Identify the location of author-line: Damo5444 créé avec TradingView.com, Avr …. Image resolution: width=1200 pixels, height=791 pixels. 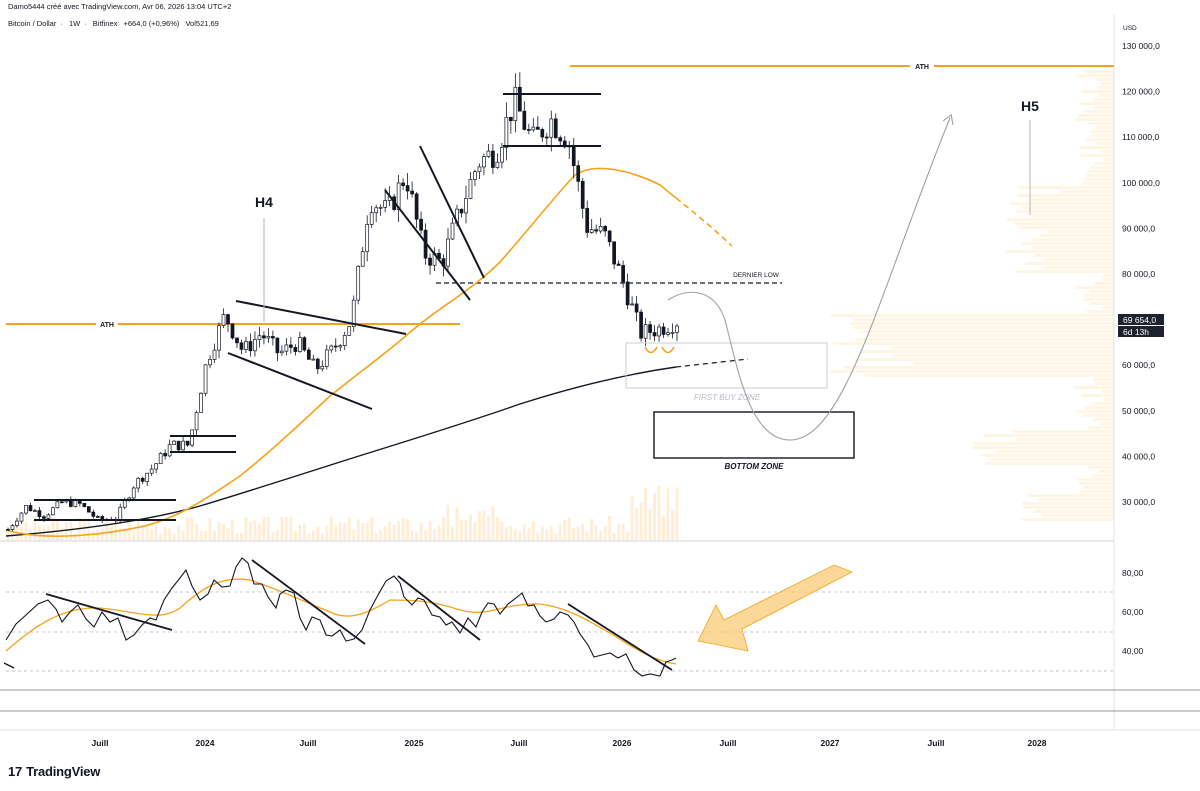
(120, 6).